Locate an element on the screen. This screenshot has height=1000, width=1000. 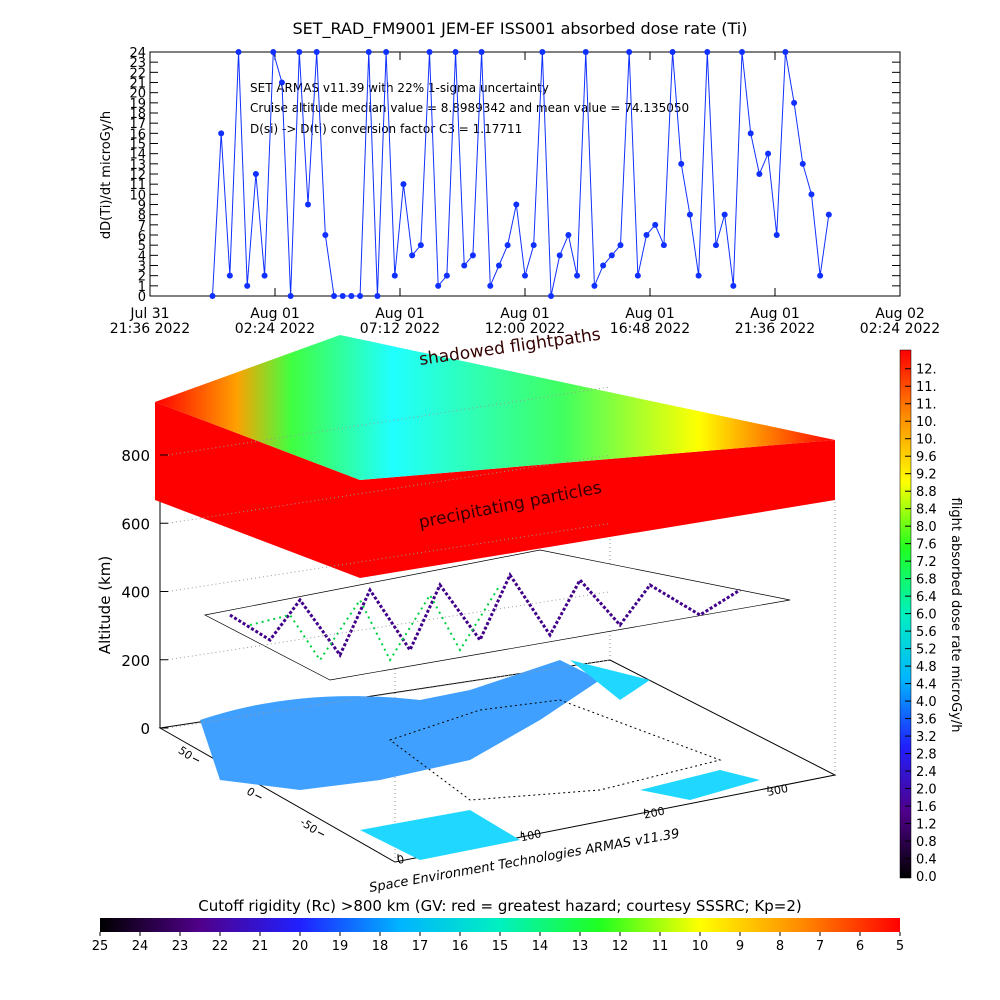
x-tick-label: Aug 02 is located at coordinates (900, 314).